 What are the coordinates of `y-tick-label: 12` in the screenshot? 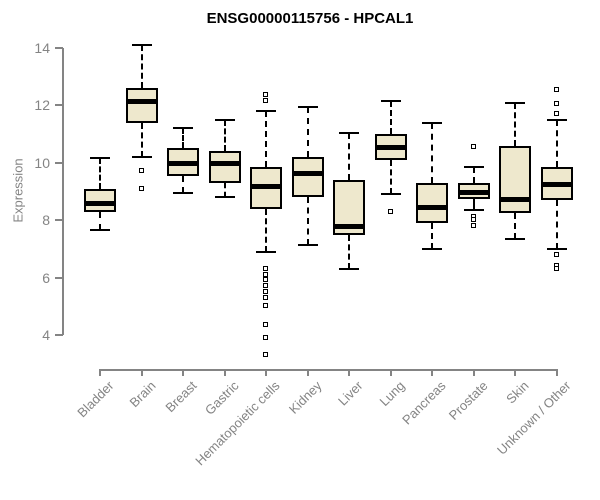 It's located at (42, 105).